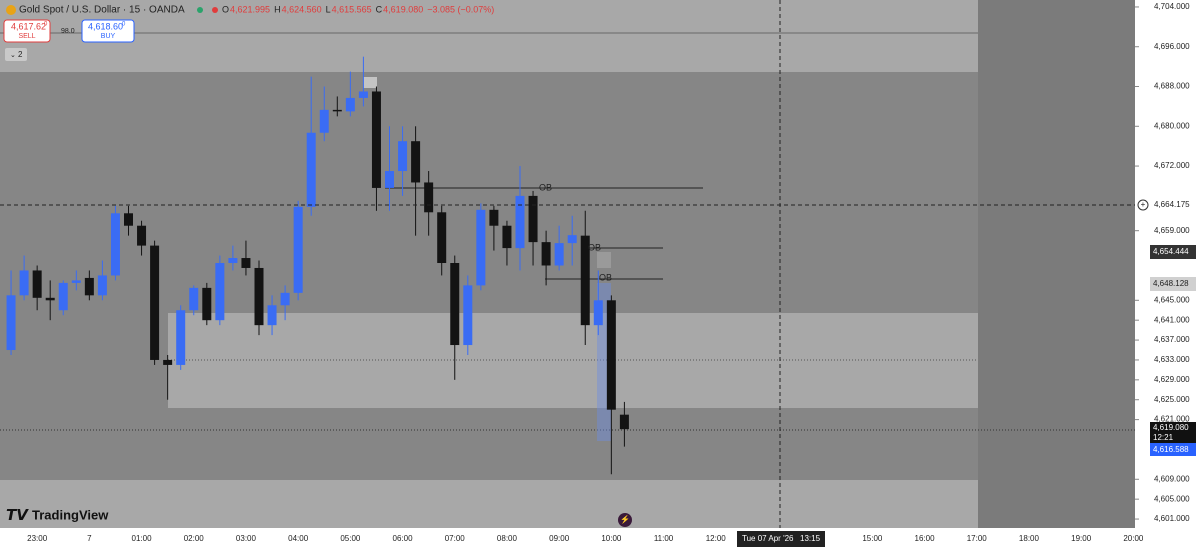  I want to click on symbol-title: Gold Spot / U.S. Dollar · 15 · OANDA, so click(102, 10).